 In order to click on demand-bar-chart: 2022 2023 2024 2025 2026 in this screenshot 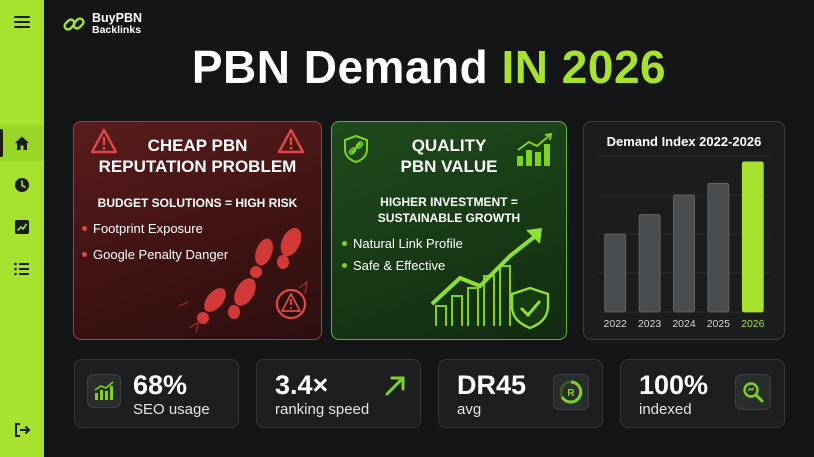, I will do `click(684, 242)`.